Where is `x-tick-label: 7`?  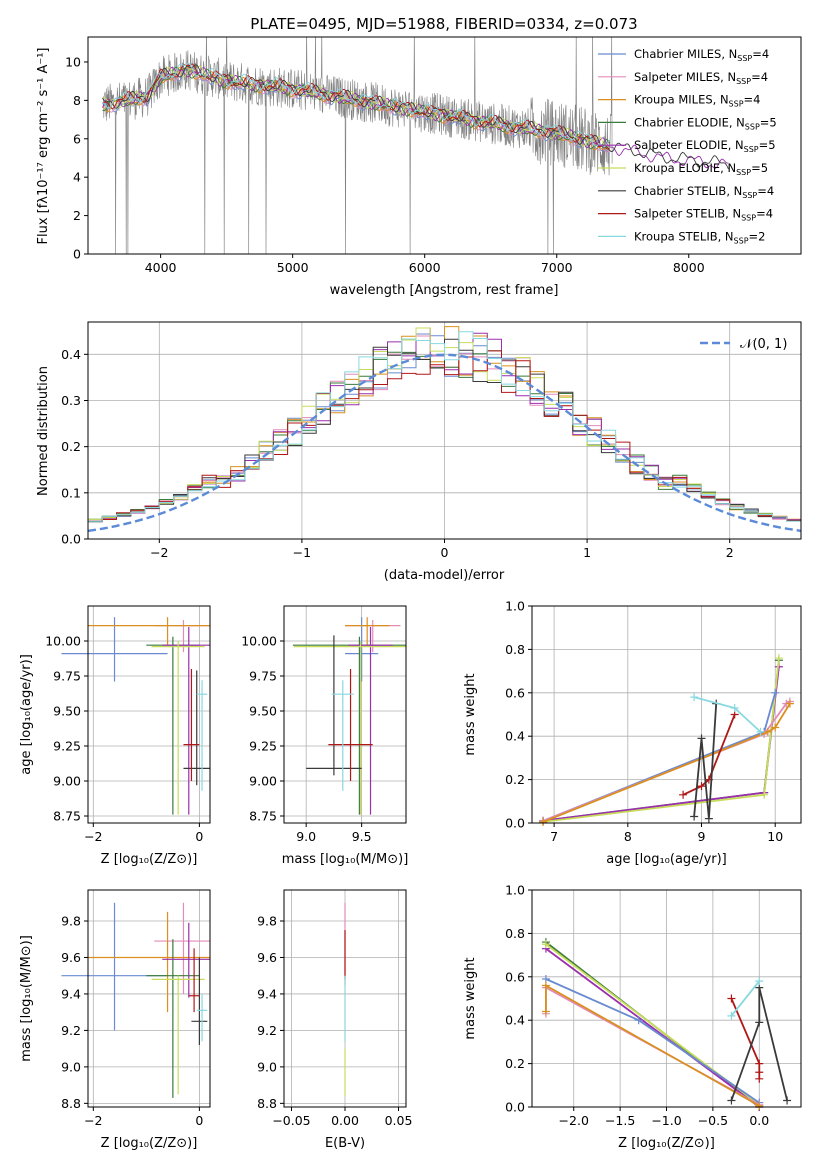
x-tick-label: 7 is located at coordinates (554, 836).